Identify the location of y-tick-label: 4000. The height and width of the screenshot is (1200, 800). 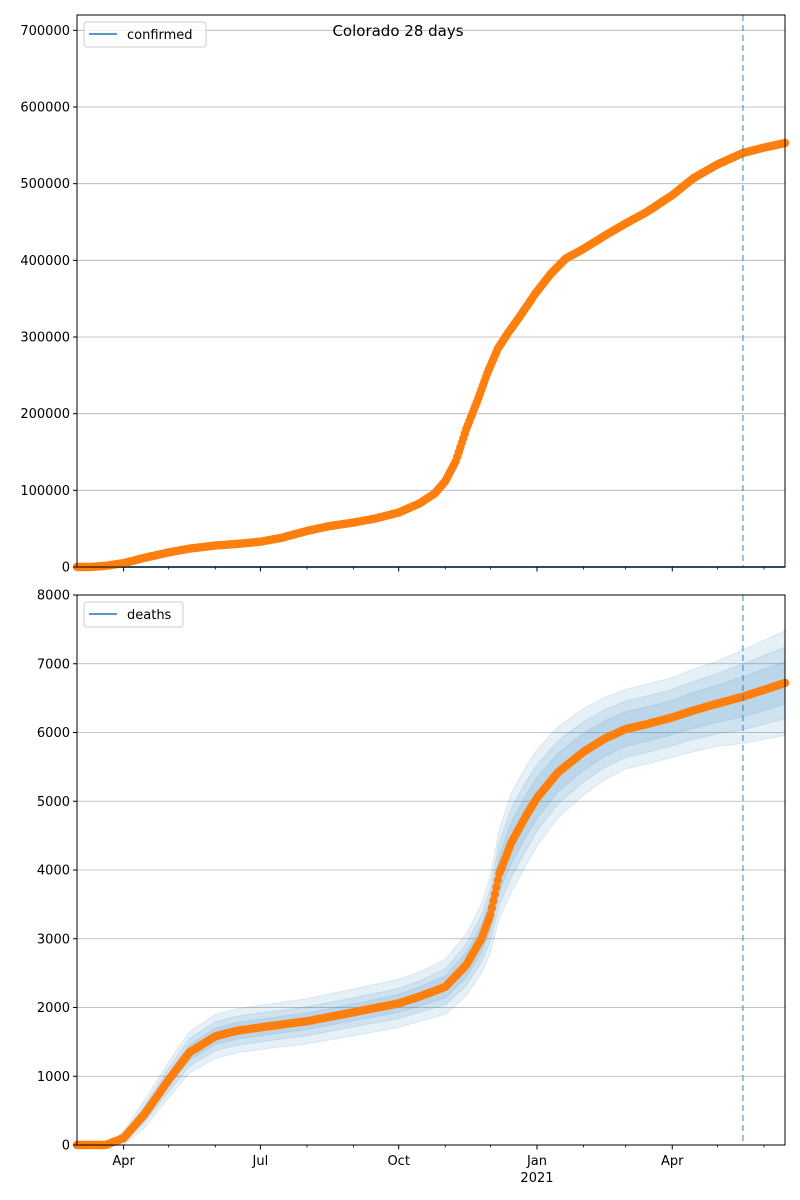
(53, 871).